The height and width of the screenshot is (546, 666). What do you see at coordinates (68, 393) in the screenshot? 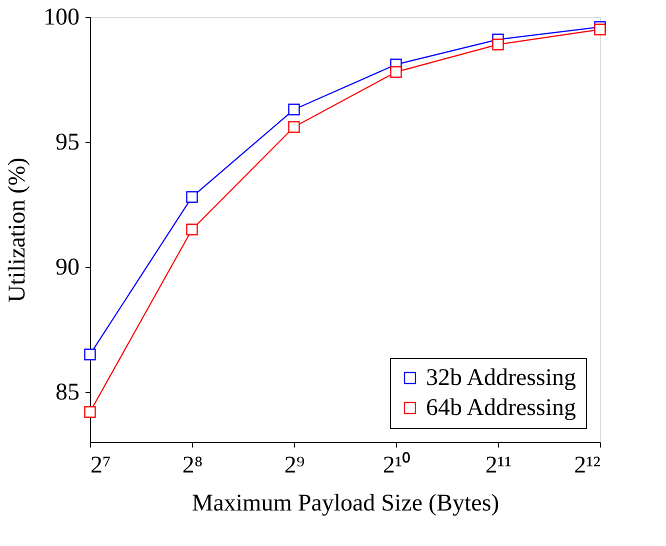
I see `y-tick-label: 85` at bounding box center [68, 393].